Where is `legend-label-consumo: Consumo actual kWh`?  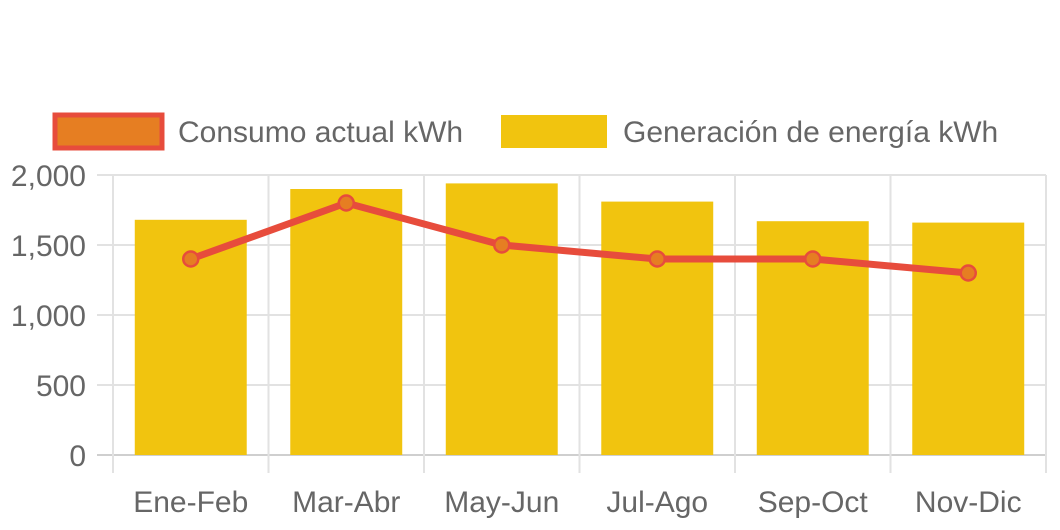
legend-label-consumo: Consumo actual kWh is located at coordinates (320, 132).